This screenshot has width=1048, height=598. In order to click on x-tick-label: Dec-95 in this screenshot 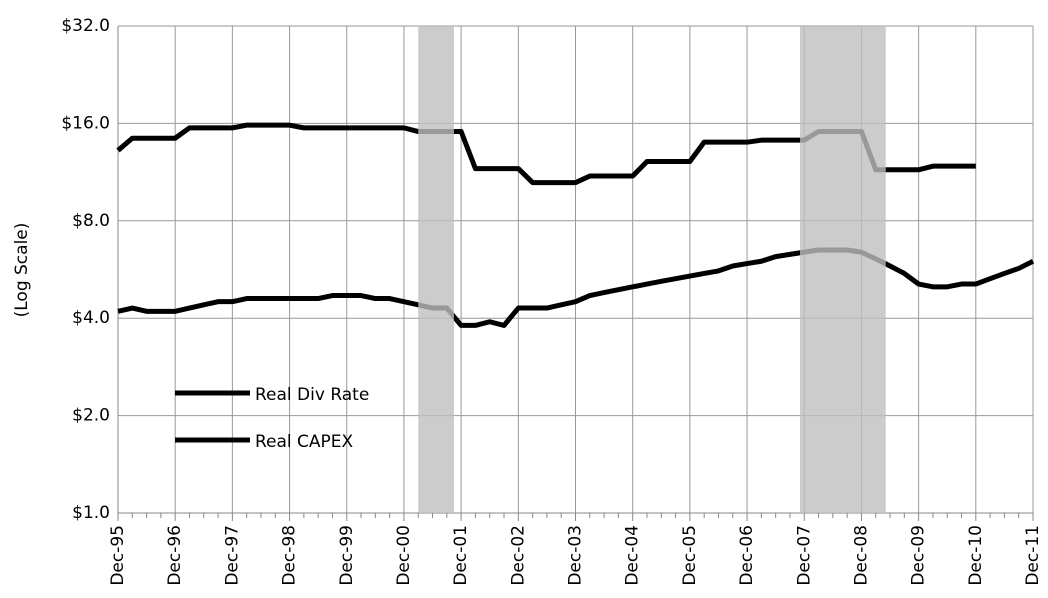, I will do `click(118, 555)`.